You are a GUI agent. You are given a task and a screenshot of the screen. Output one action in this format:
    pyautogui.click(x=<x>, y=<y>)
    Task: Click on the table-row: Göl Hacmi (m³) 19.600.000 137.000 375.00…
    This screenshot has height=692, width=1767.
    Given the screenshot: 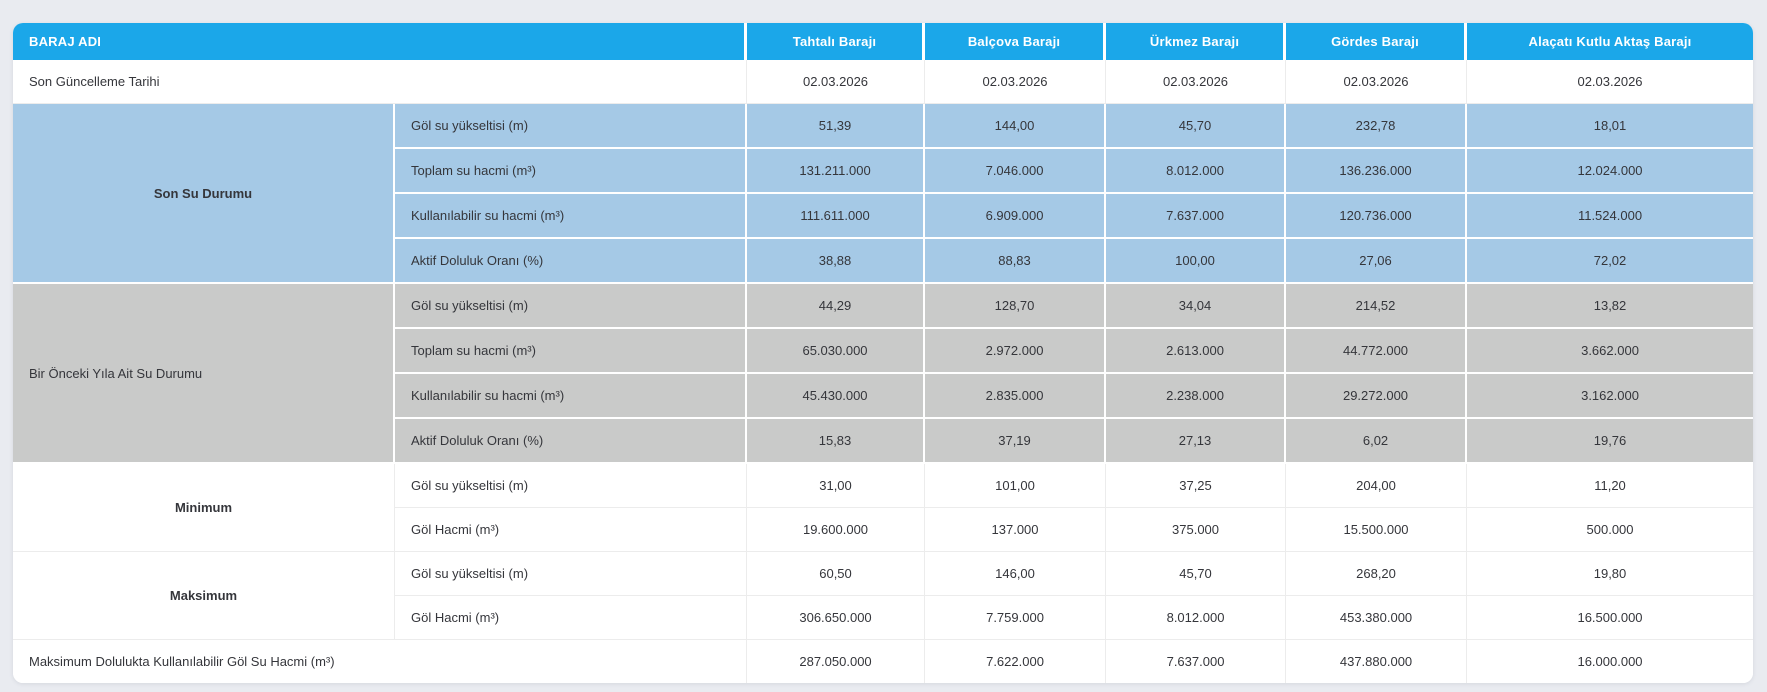 What is the action you would take?
    pyautogui.click(x=883, y=530)
    